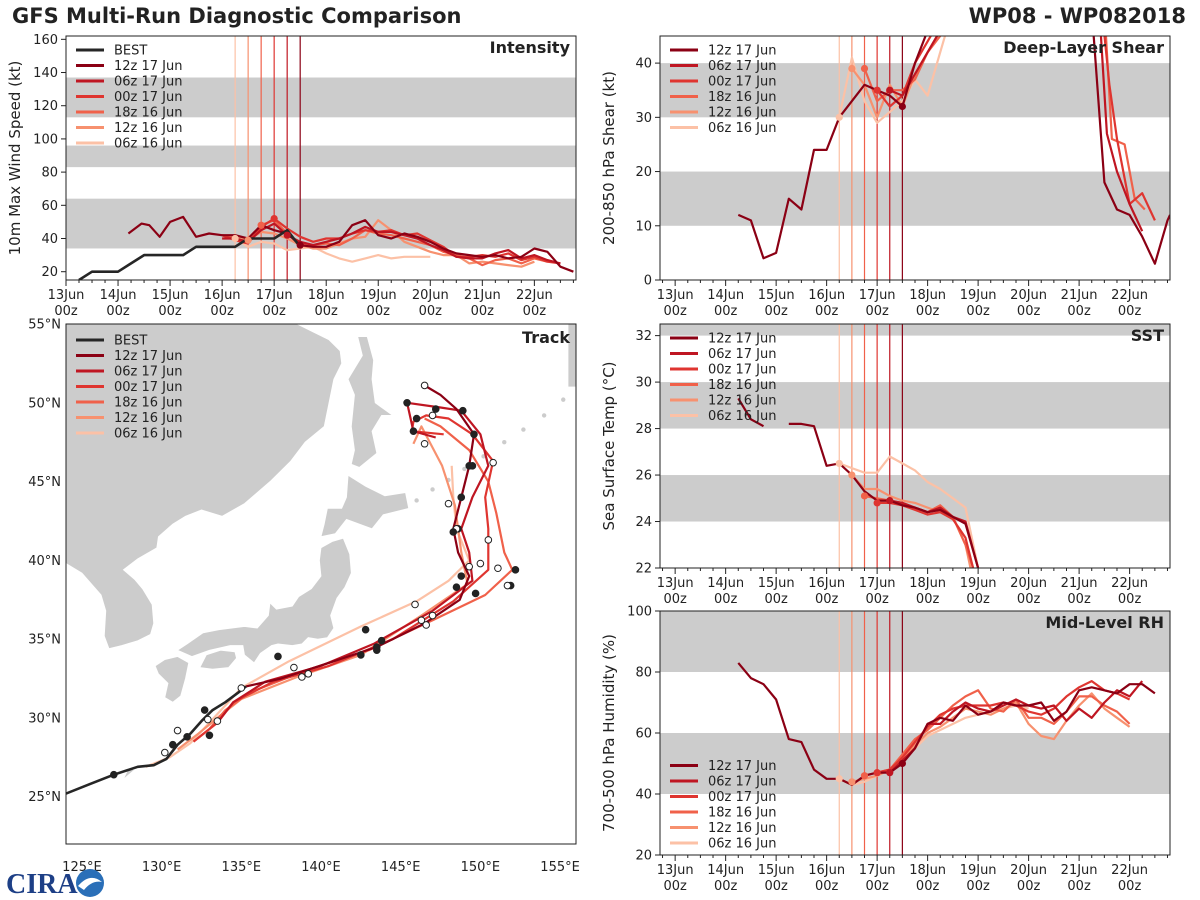 This screenshot has width=1200, height=900. I want to click on shear-title: Deep-Layer Shear, so click(1083, 47).